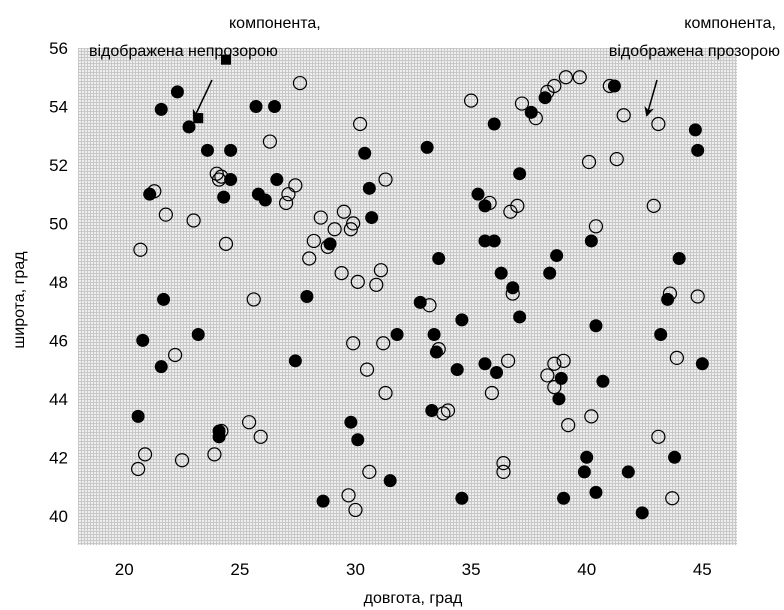 The image size is (784, 610). Describe the element at coordinates (58, 165) in the screenshot. I see `y-tick-label: 52` at that location.